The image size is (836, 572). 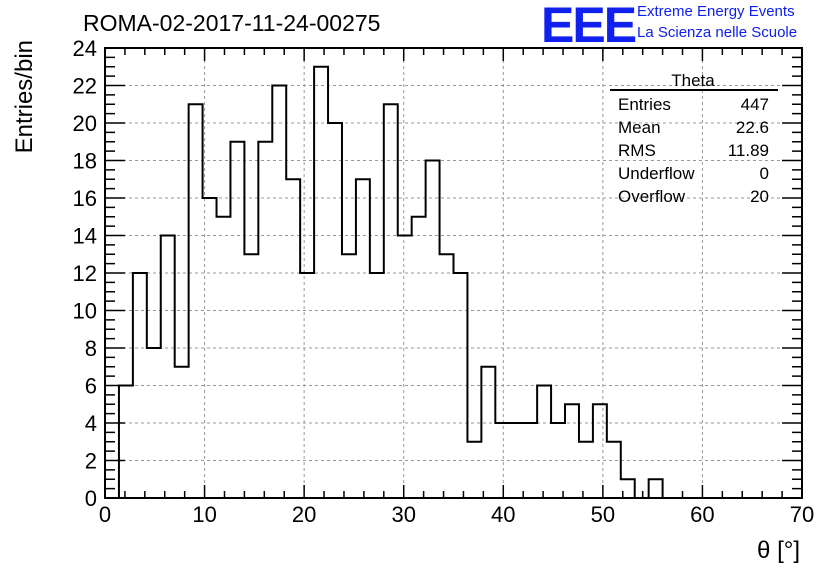 What do you see at coordinates (85, 161) in the screenshot?
I see `y-tick-label: 18` at bounding box center [85, 161].